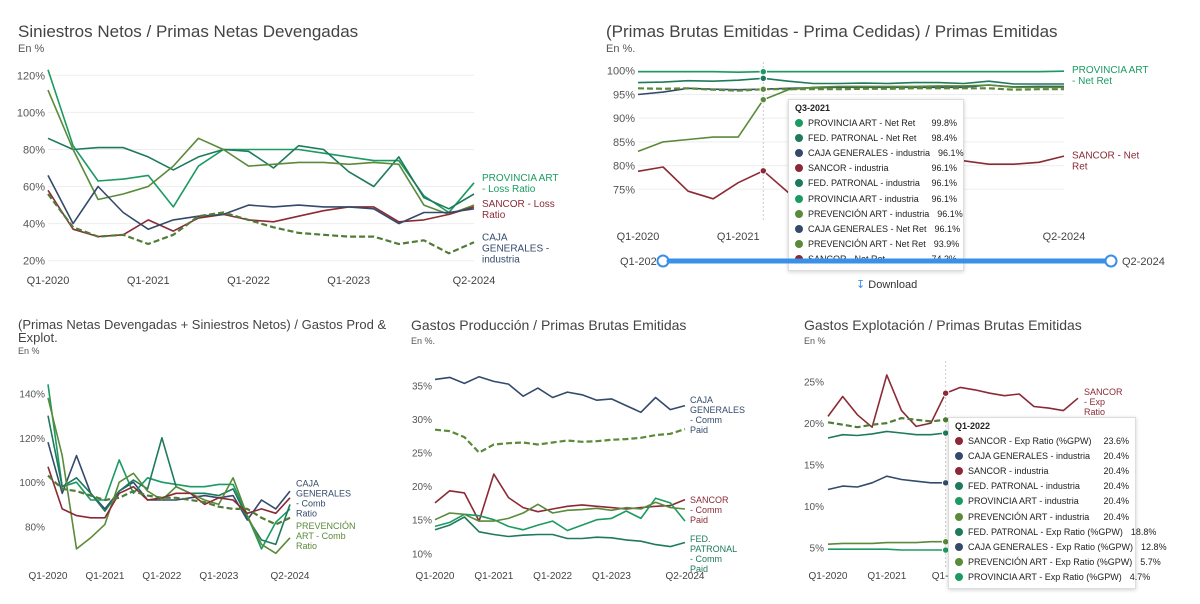  Describe the element at coordinates (34, 225) in the screenshot. I see `y-tick-label: 40%` at that location.